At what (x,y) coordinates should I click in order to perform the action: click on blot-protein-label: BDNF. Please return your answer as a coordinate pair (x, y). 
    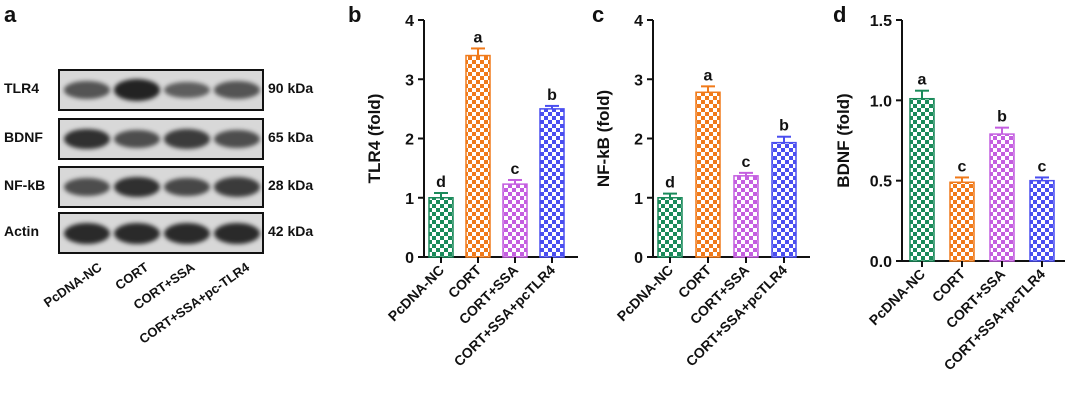
    Looking at the image, I should click on (23, 137).